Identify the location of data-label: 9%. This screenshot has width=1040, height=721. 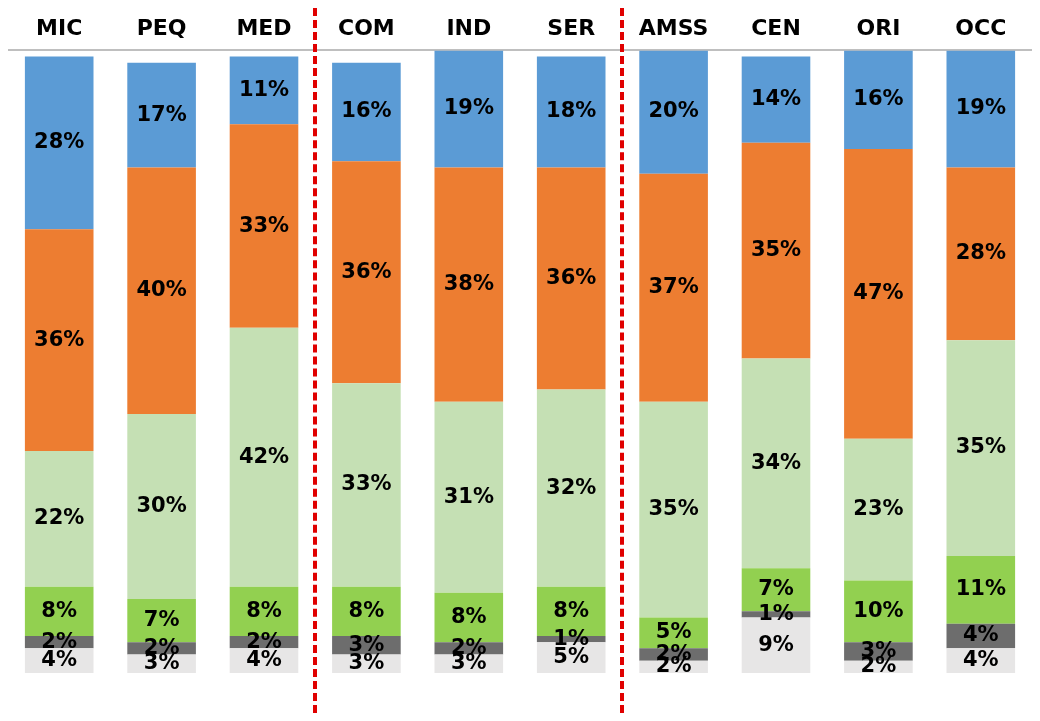
(776, 643).